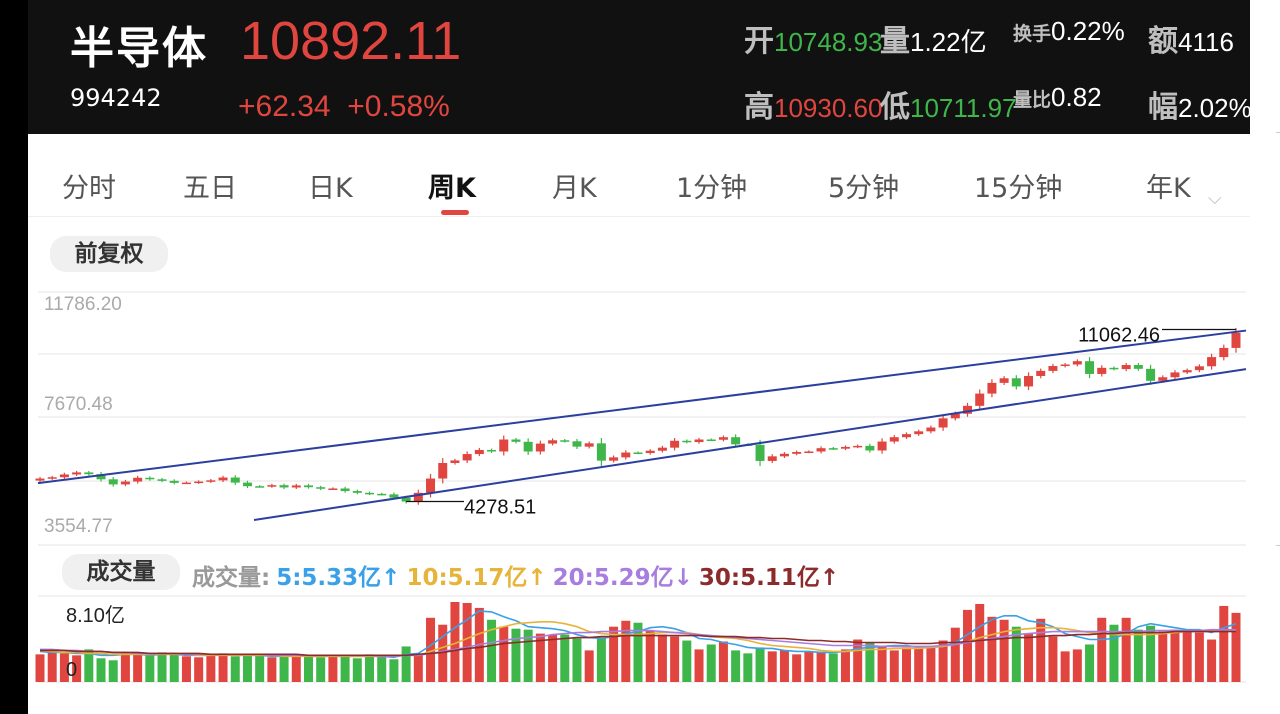  Describe the element at coordinates (121, 572) in the screenshot. I see `volume-indicator-toggle: 成交量` at that location.